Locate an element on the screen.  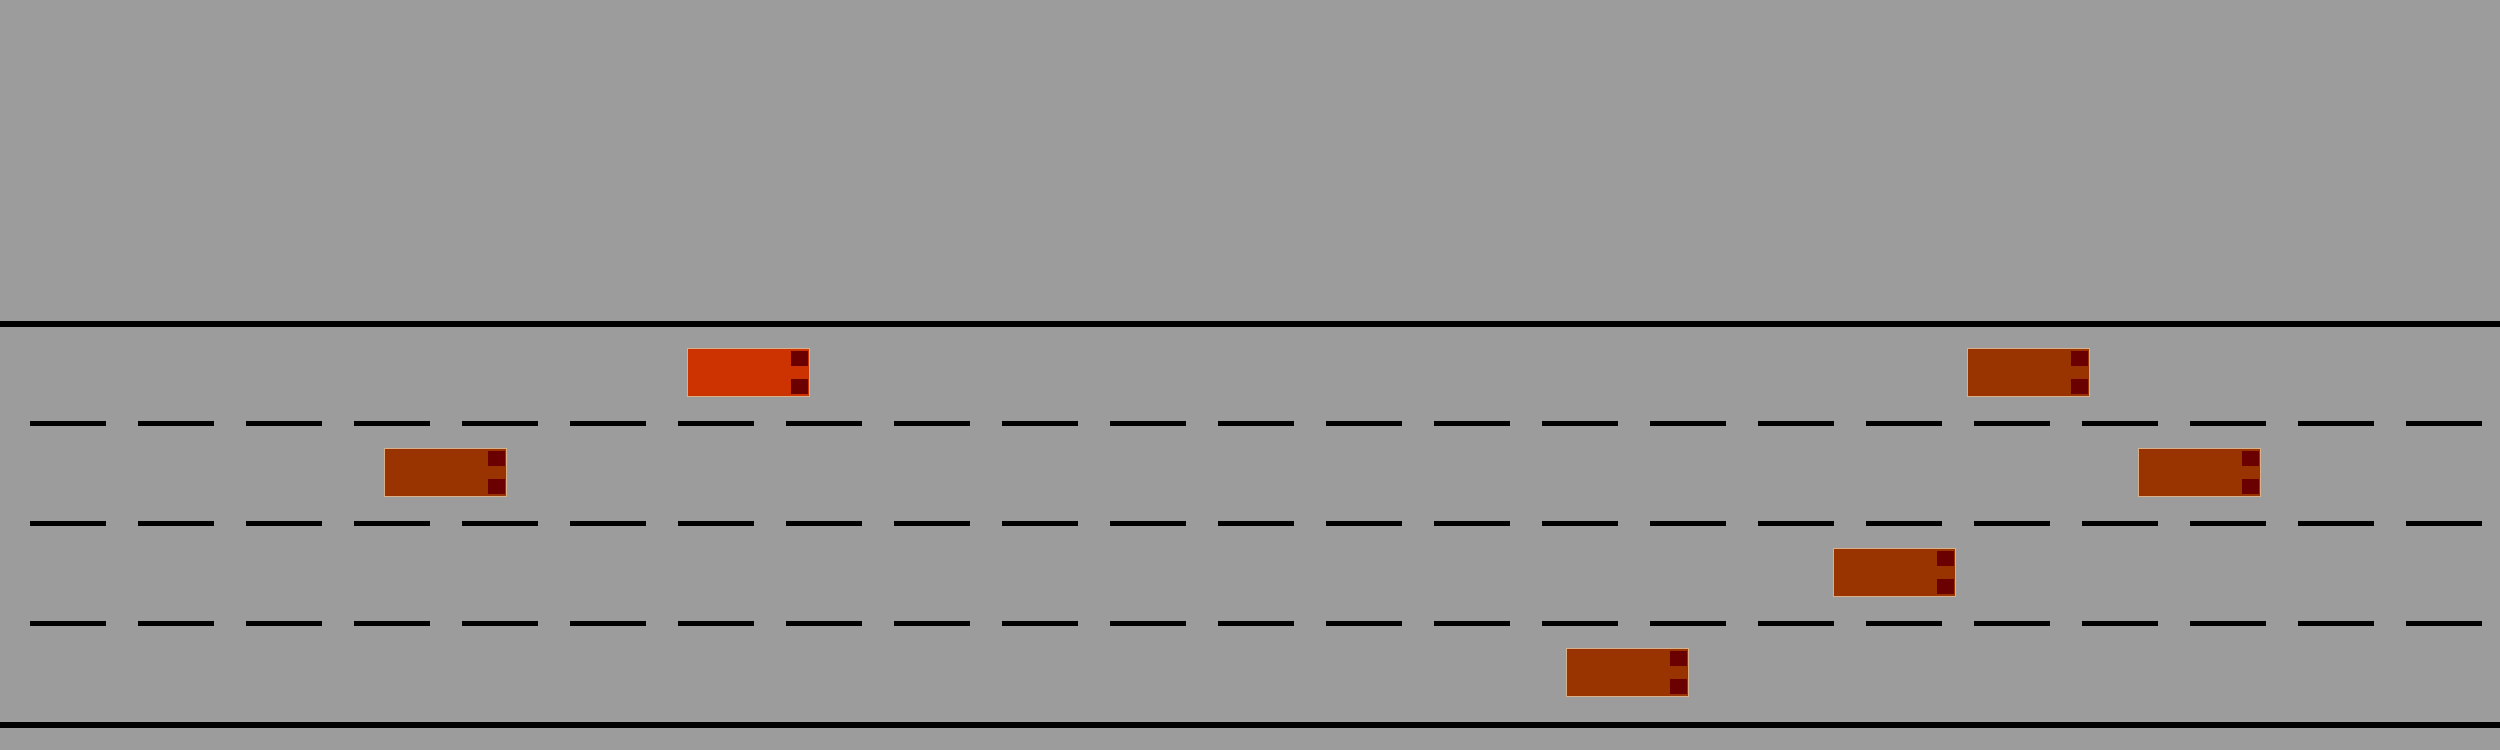
road-edge-bottom is located at coordinates (1250, 725).